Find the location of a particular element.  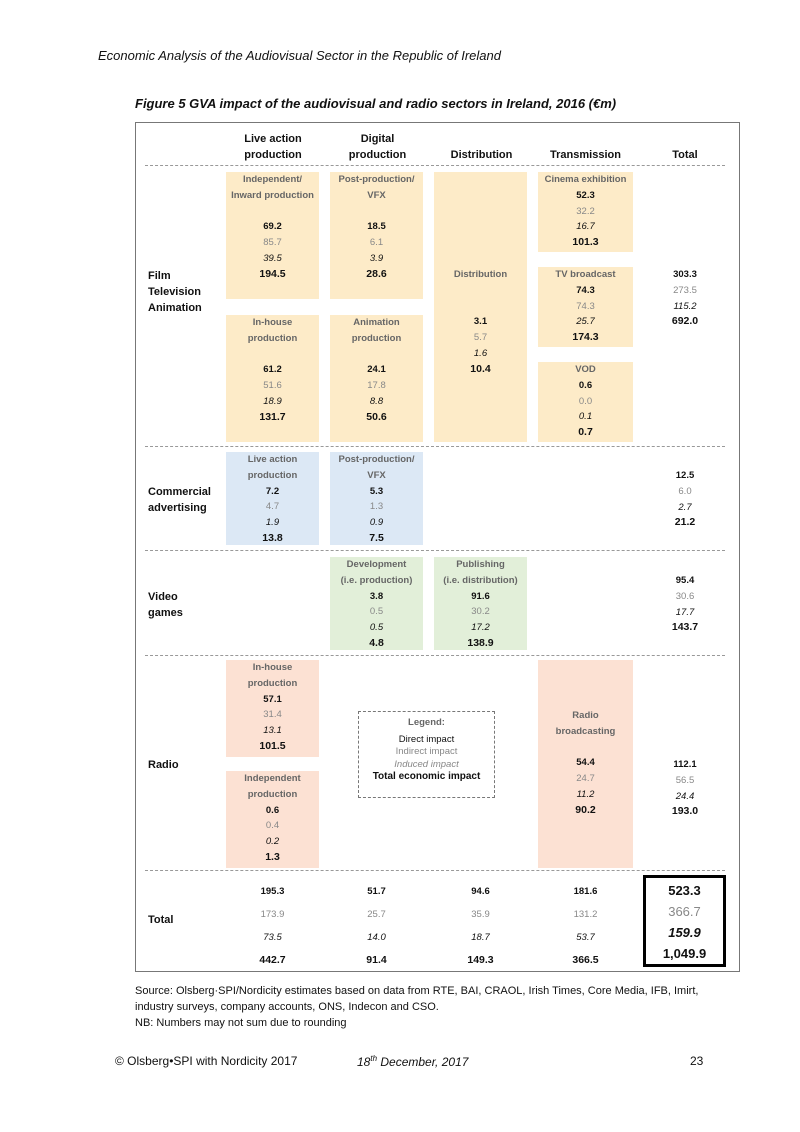

row-label-advertising: Commercial advertising is located at coordinates (179, 500).